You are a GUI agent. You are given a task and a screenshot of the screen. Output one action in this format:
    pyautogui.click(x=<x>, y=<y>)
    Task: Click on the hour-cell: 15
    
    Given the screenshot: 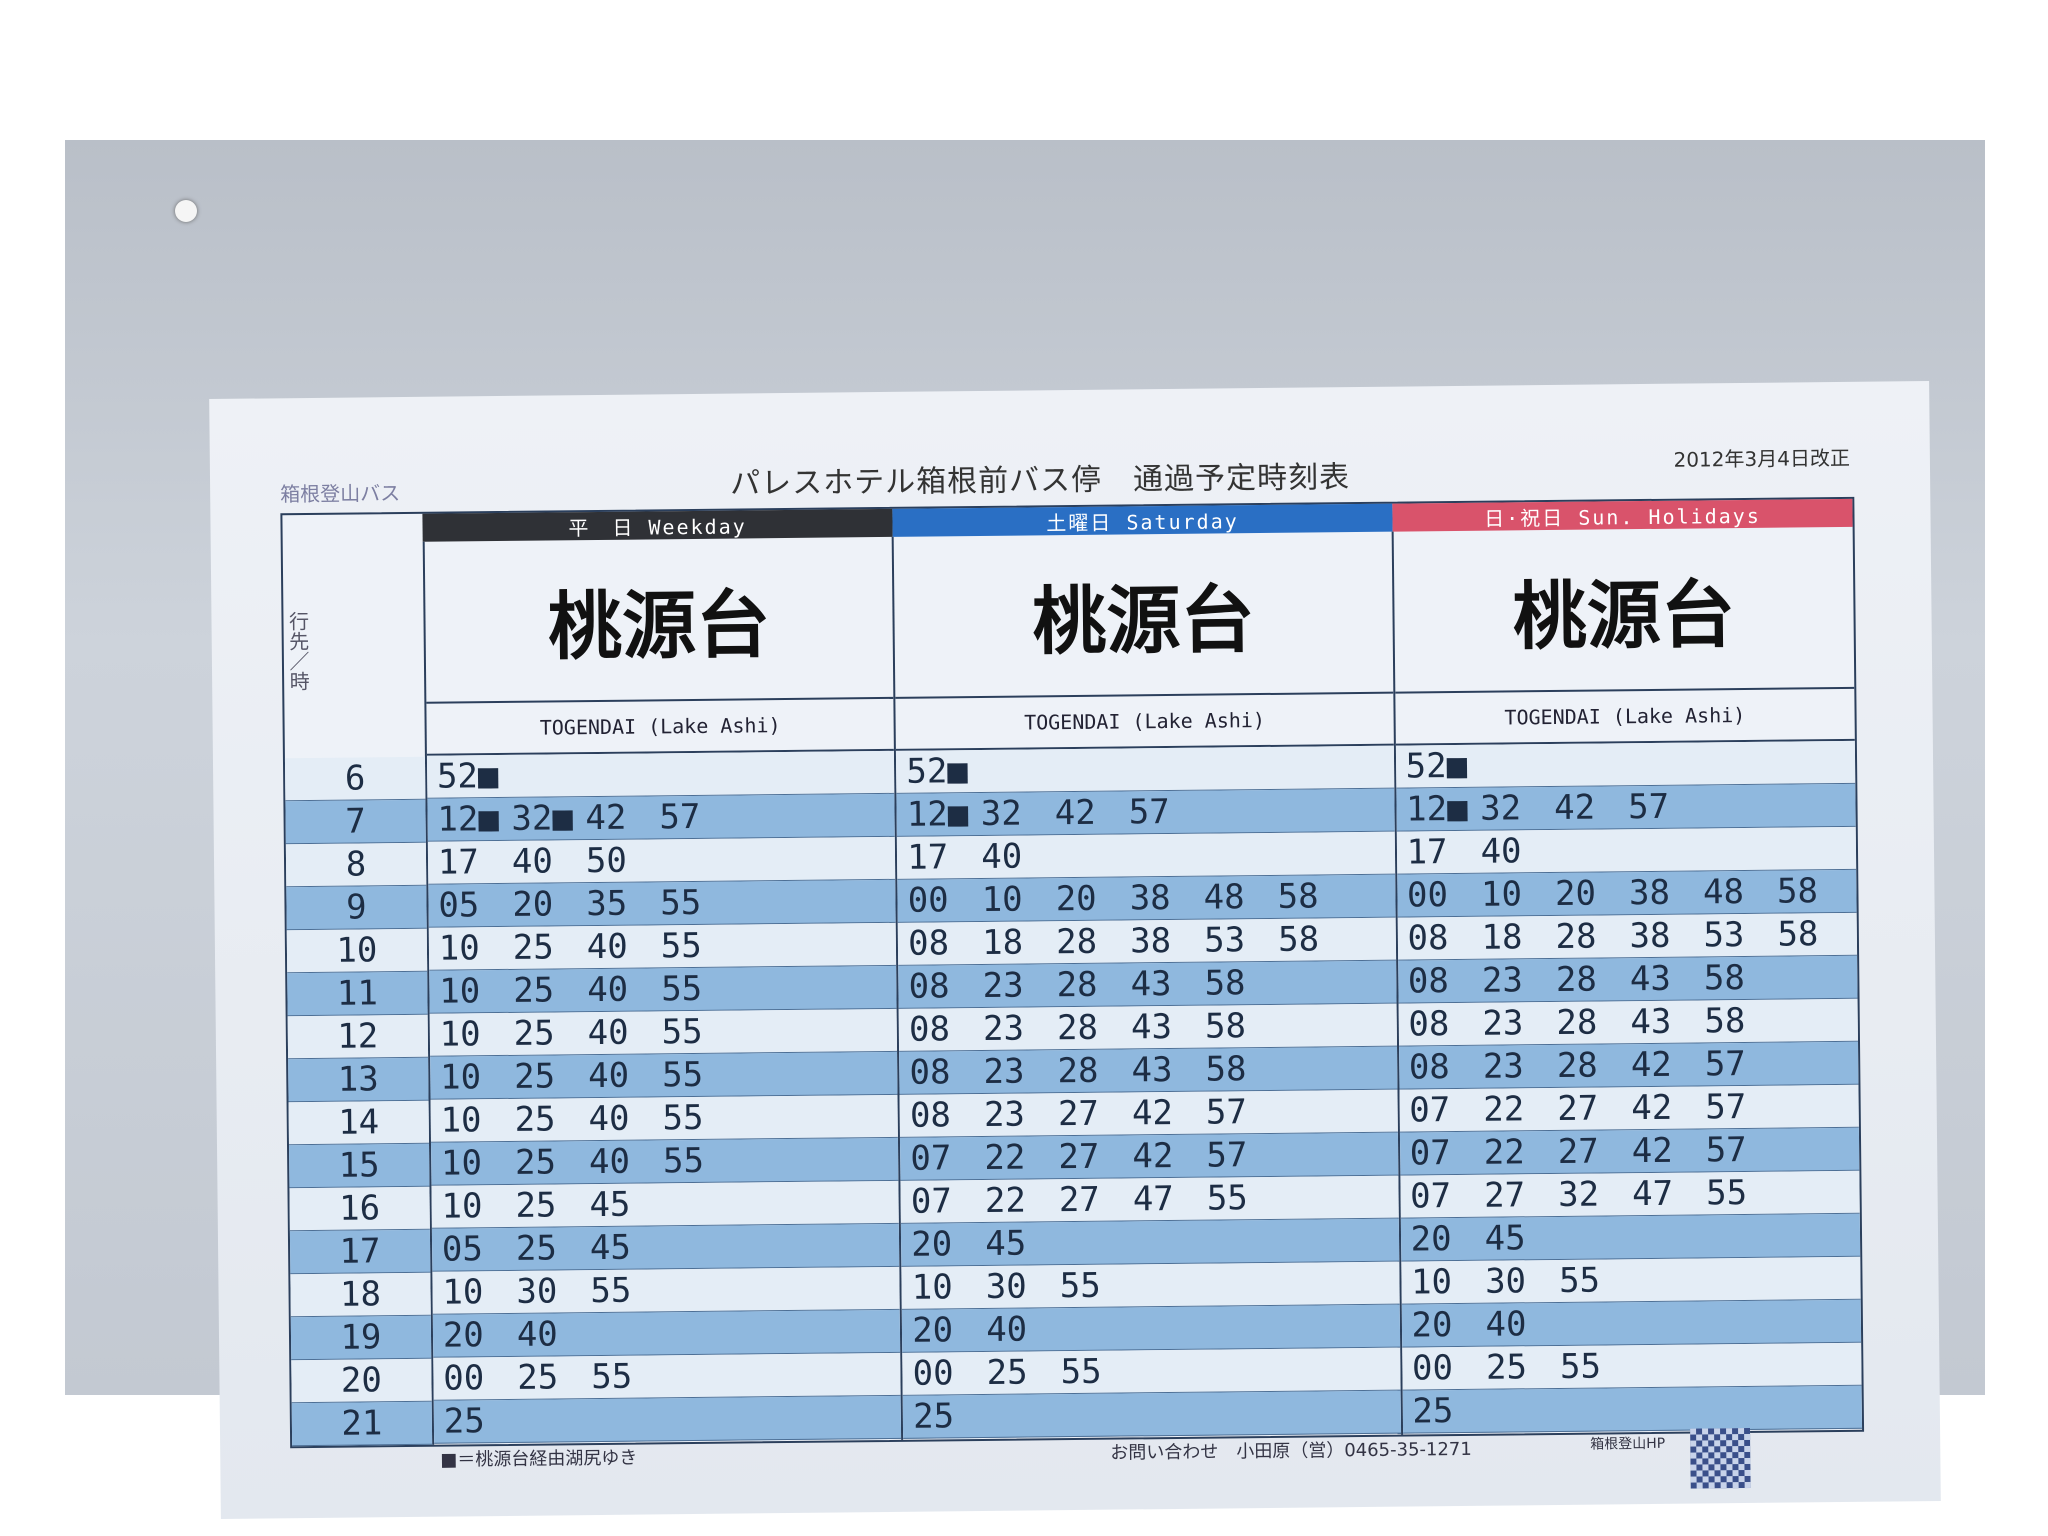 What is the action you would take?
    pyautogui.click(x=359, y=1166)
    